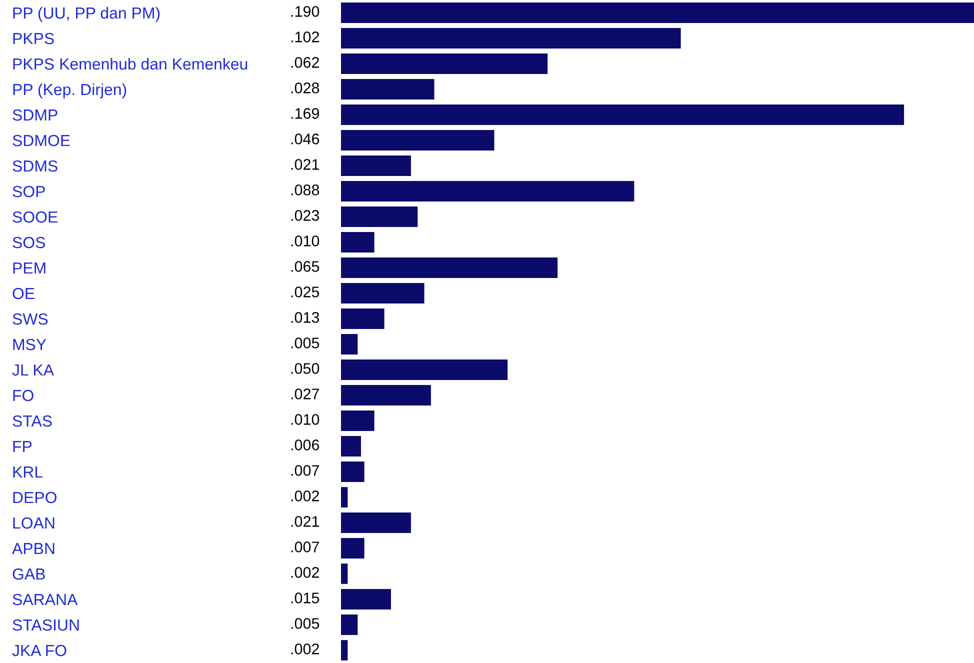 Image resolution: width=974 pixels, height=663 pixels. Describe the element at coordinates (35, 115) in the screenshot. I see `y-tick-label: SDMP` at that location.